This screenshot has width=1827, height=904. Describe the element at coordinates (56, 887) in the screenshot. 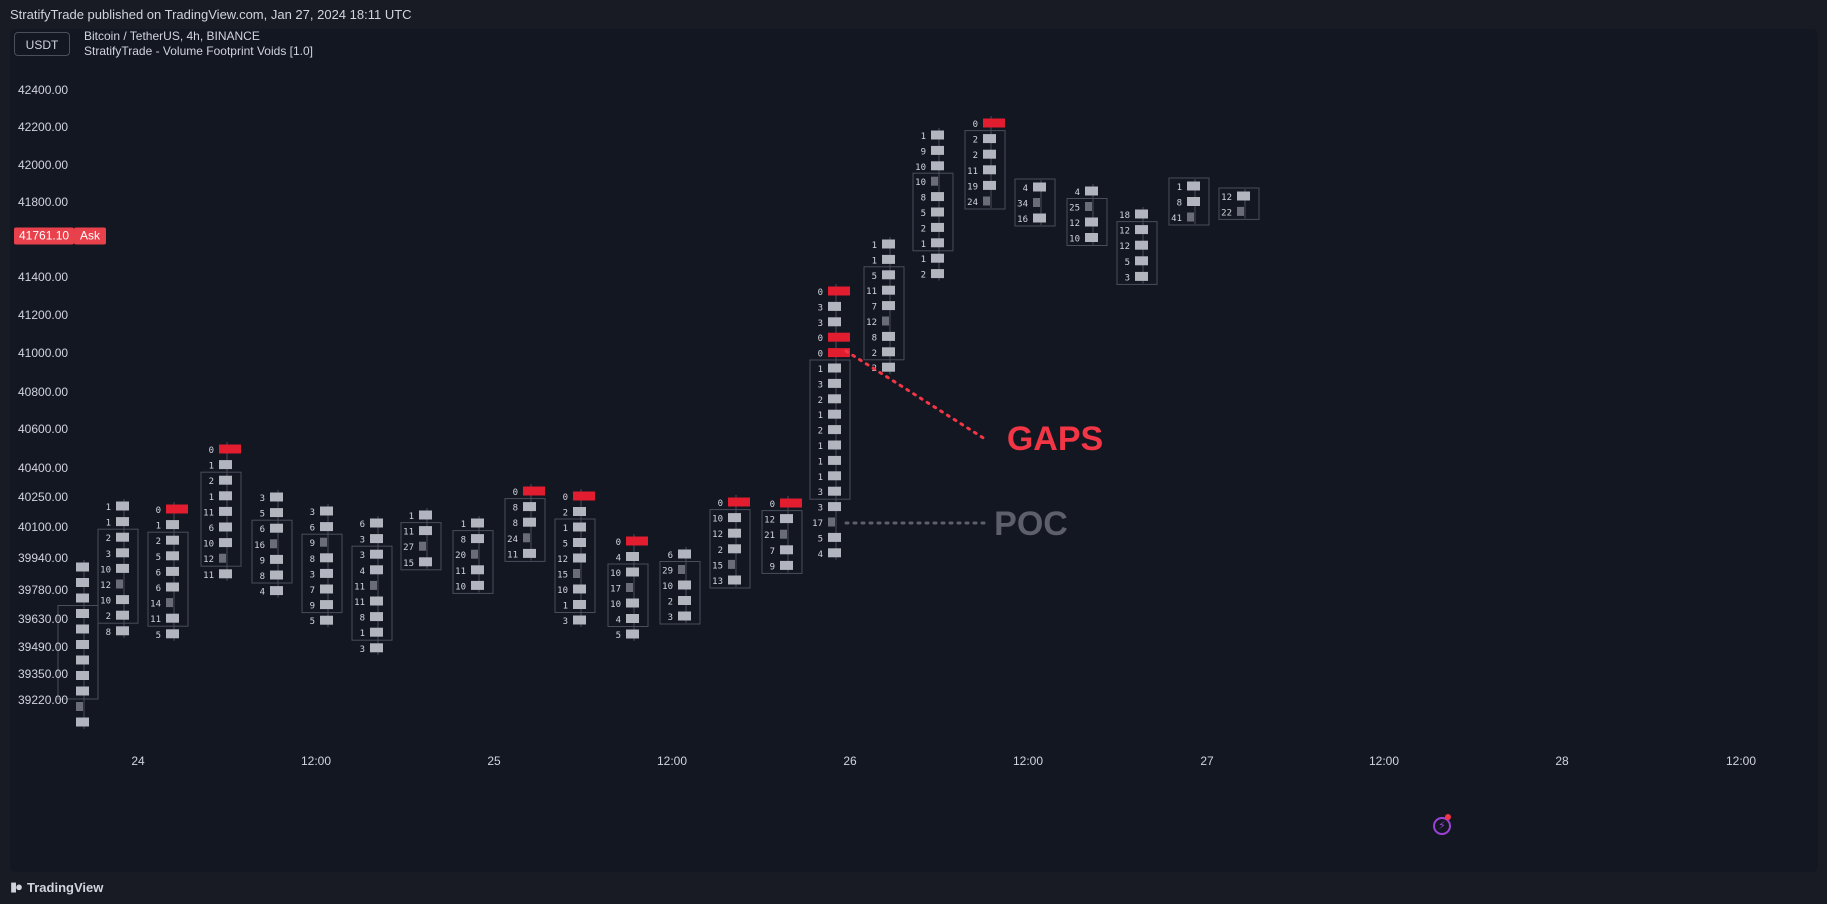

I see `tradingview-logo: ▮● TradingView` at that location.